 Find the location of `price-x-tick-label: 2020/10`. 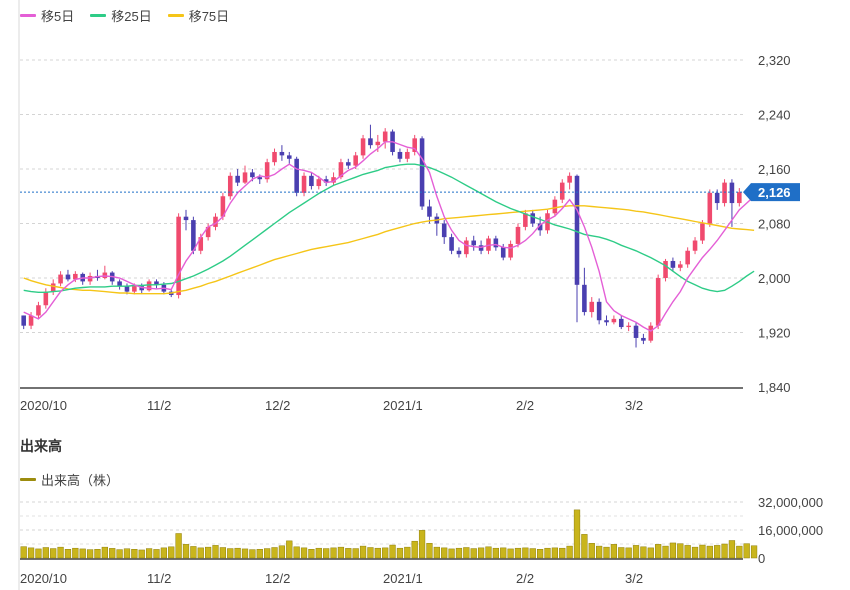

price-x-tick-label: 2020/10 is located at coordinates (43, 405).